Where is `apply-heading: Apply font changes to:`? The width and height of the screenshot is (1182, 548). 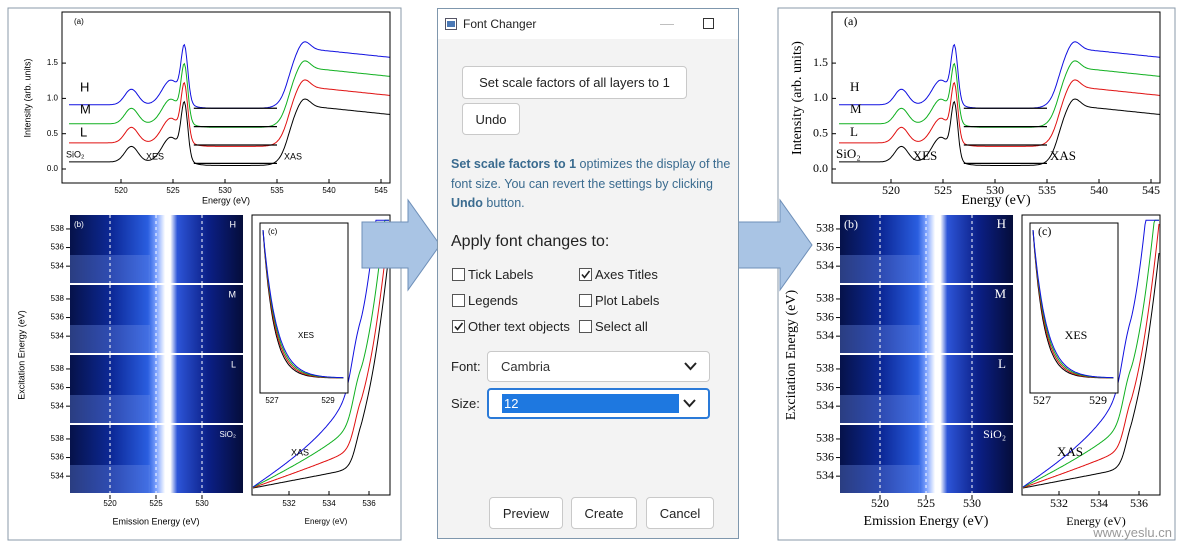
apply-heading: Apply font changes to: is located at coordinates (530, 241).